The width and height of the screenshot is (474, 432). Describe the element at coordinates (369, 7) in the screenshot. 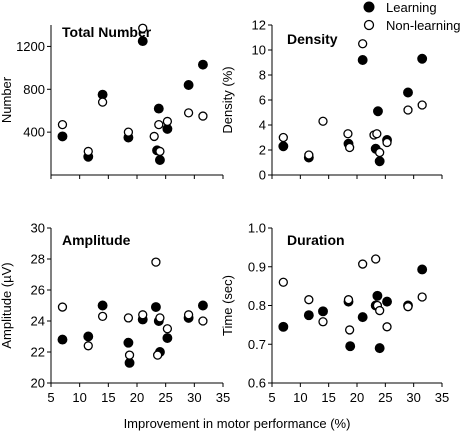

I see `legend-learning-marker` at that location.